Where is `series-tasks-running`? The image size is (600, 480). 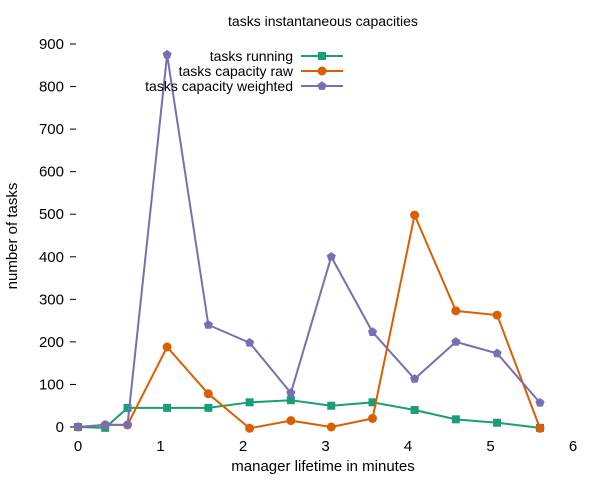 series-tasks-running is located at coordinates (309, 414).